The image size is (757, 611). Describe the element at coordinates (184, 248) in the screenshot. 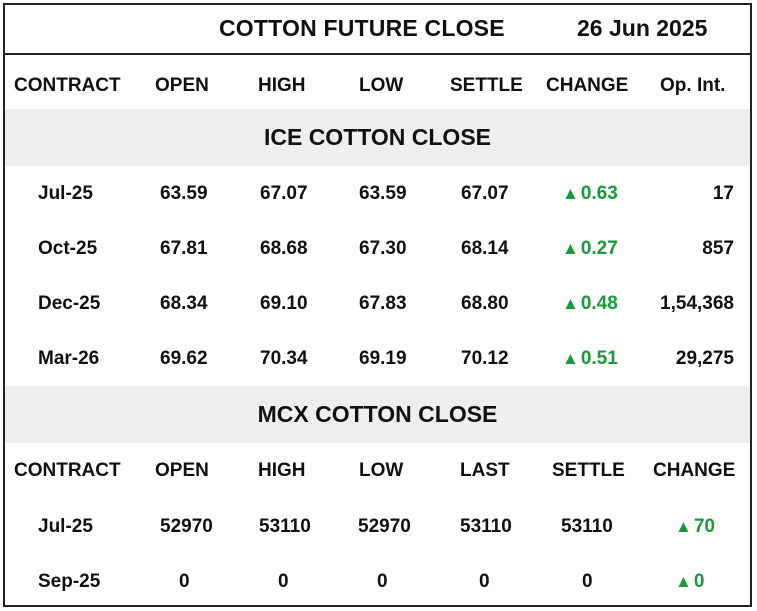

I see `open-cell: 67.81` at that location.